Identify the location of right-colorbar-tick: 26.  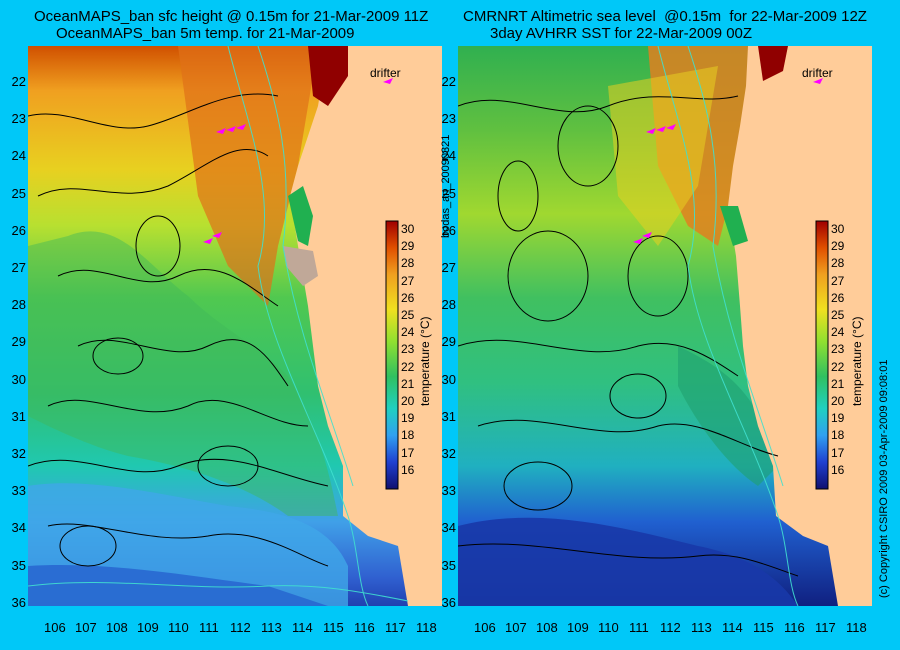
(838, 297).